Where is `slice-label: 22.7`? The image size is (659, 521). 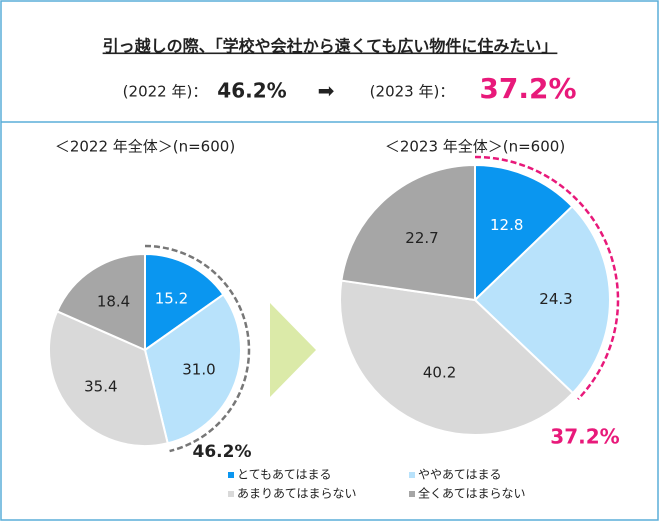 slice-label: 22.7 is located at coordinates (421, 238).